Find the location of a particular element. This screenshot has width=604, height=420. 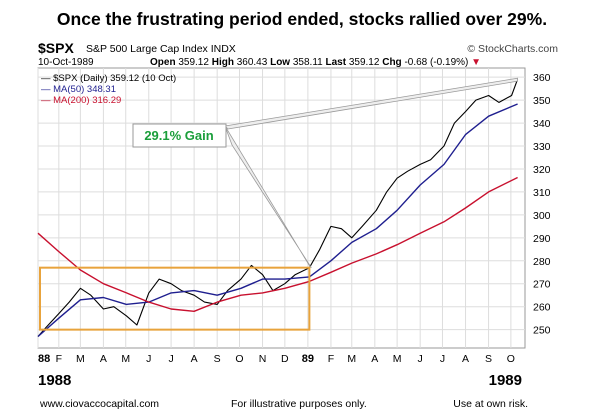

x-axis: 88 F M A M J J A S O N D 89 F M A M J J A S O is located at coordinates (276, 359).